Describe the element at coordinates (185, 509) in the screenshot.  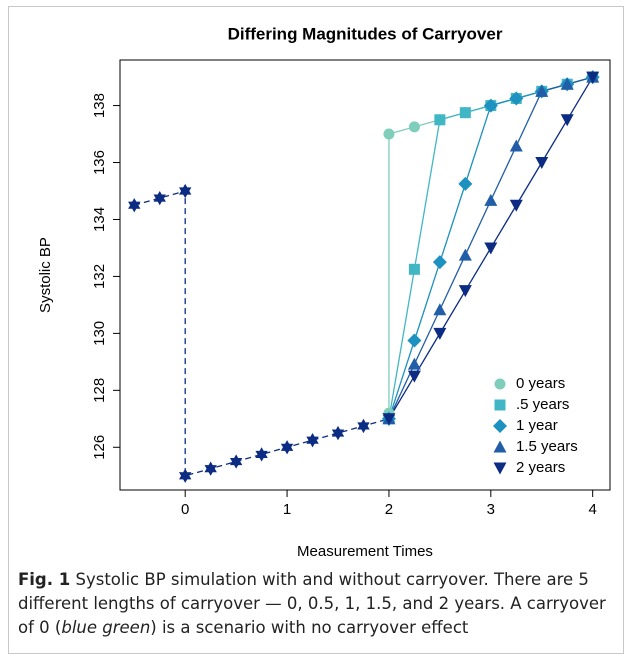
I see `x-tick-label: 0` at that location.